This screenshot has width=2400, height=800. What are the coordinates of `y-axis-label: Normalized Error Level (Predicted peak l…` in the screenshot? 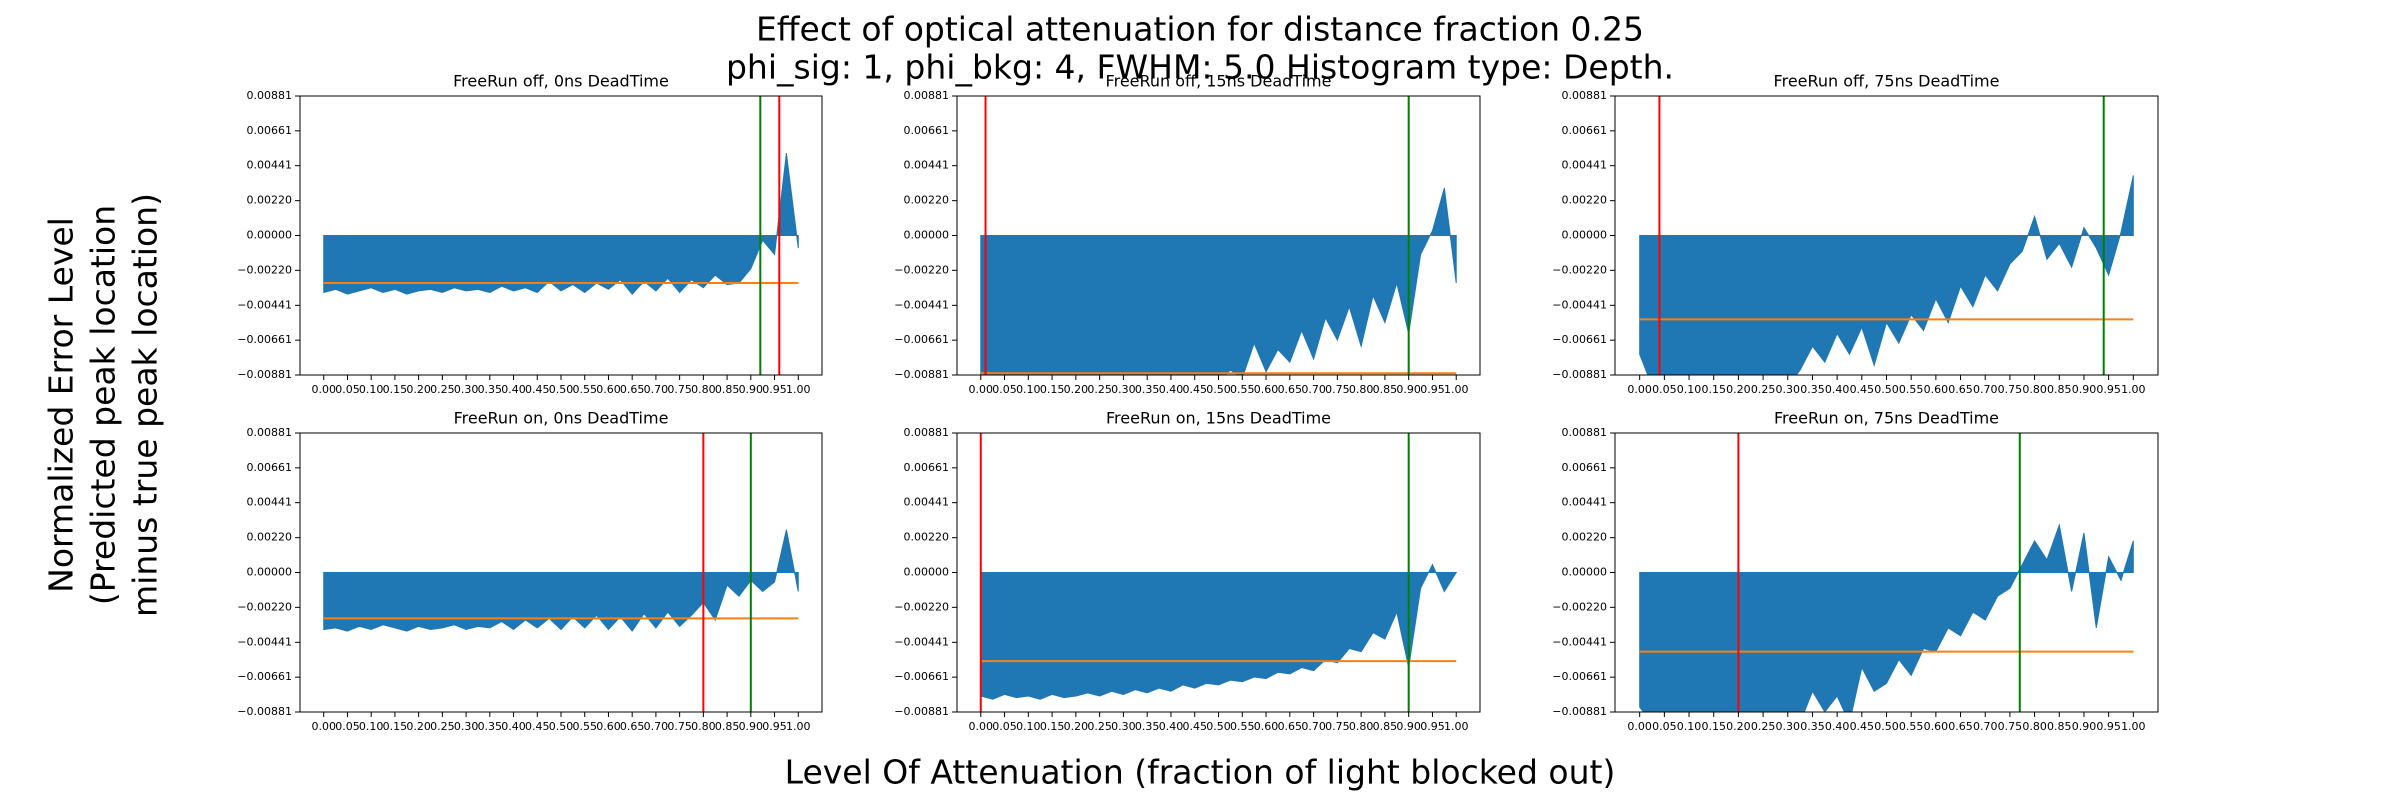 It's located at (103, 405).